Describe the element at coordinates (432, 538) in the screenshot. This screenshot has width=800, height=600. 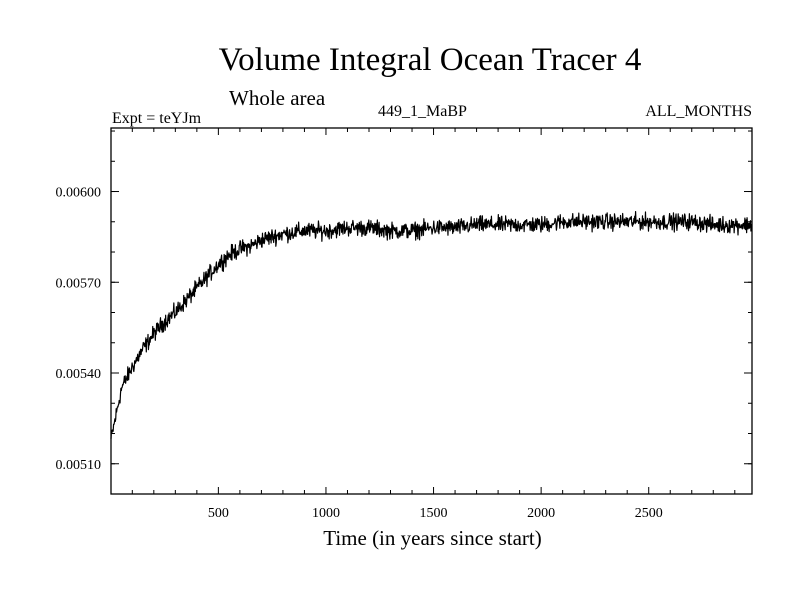
I see `x-axis-label: Time (in years since start)` at that location.